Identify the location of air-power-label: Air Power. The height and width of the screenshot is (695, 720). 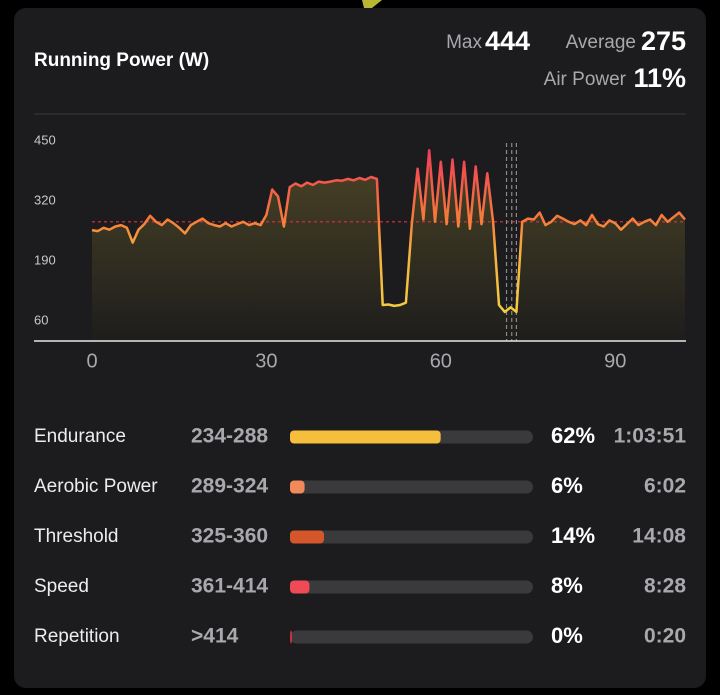
(585, 79).